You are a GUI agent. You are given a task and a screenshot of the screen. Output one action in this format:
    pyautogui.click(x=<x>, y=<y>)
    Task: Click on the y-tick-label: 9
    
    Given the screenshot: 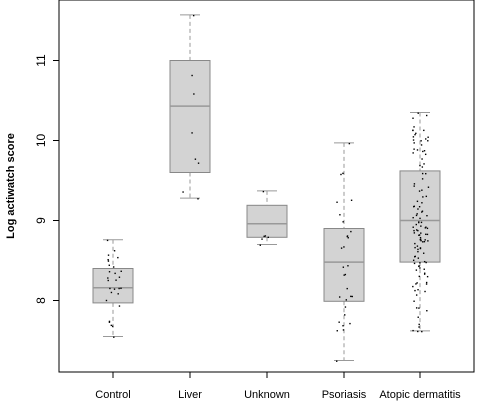 What is the action you would take?
    pyautogui.click(x=41, y=220)
    